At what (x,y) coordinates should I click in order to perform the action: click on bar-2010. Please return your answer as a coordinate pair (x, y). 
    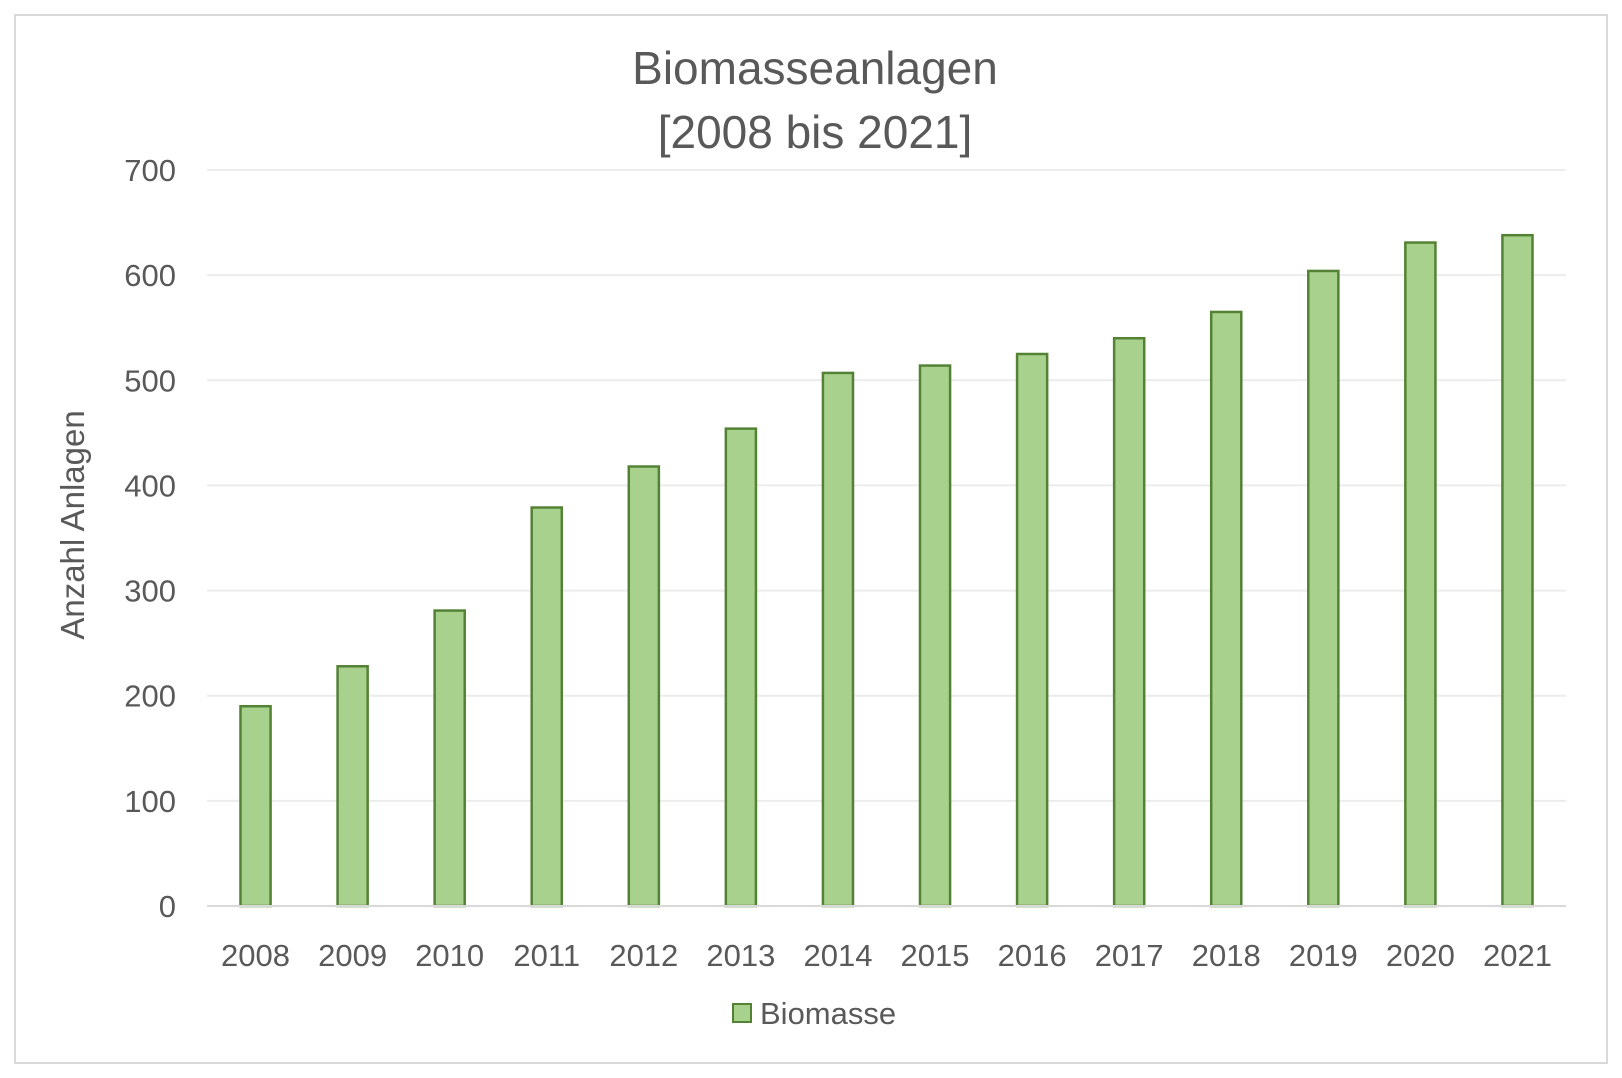
    Looking at the image, I should click on (449, 758).